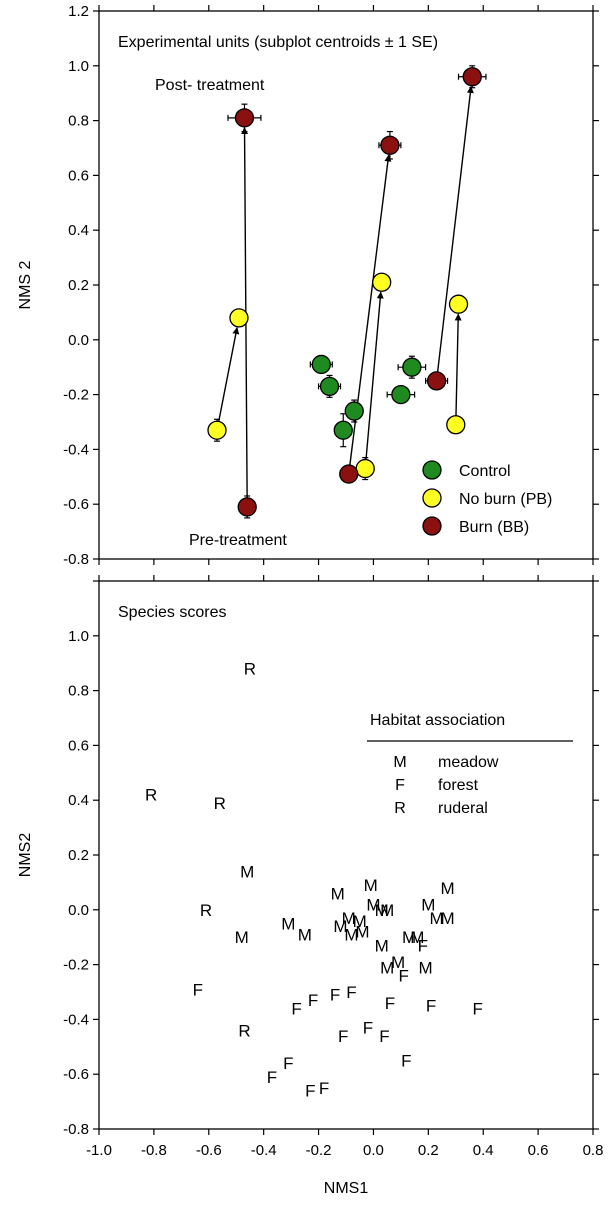 The width and height of the screenshot is (613, 1218). I want to click on y-axis-title: NMS2, so click(25, 855).